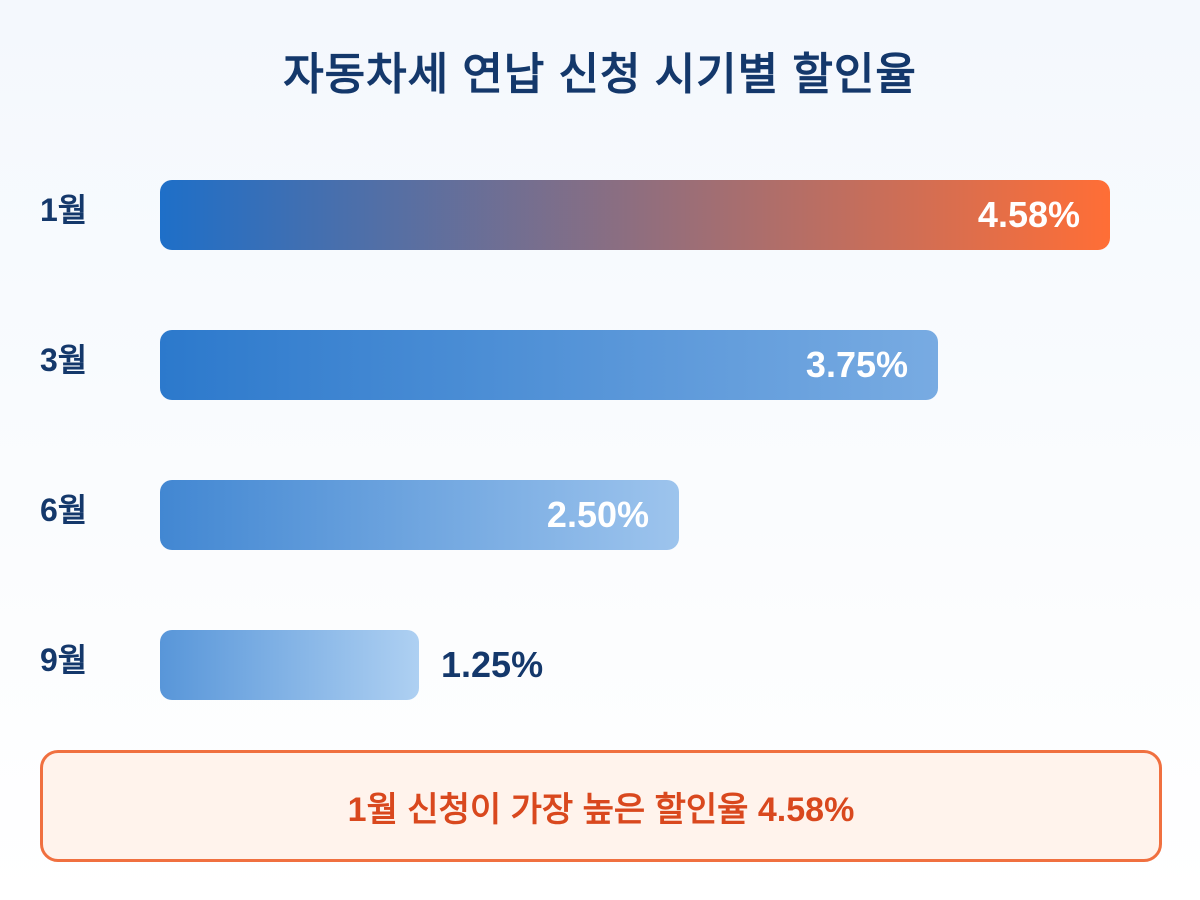  I want to click on highlight-callout: 1월 신청이 가장 높은 할인율 4.58%, so click(601, 806).